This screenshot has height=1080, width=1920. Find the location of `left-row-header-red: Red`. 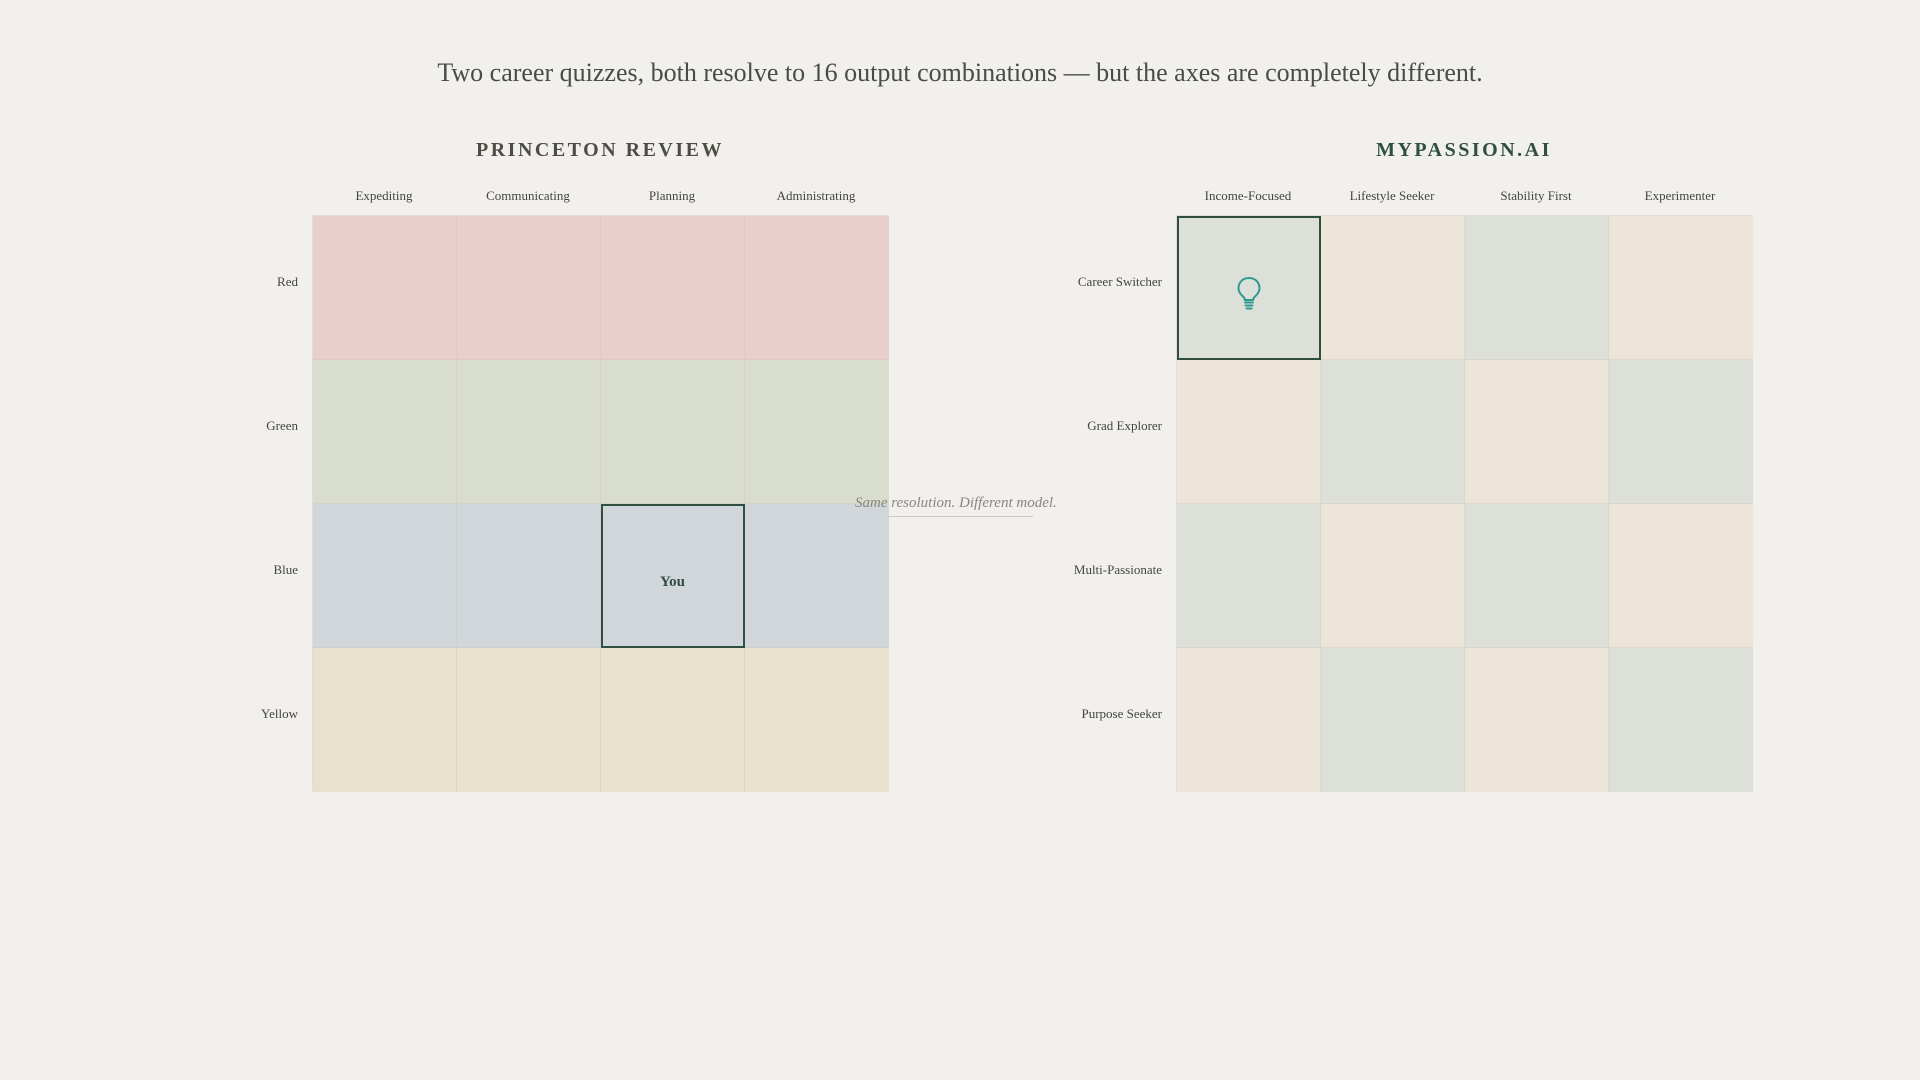

left-row-header-red: Red is located at coordinates (287, 281).